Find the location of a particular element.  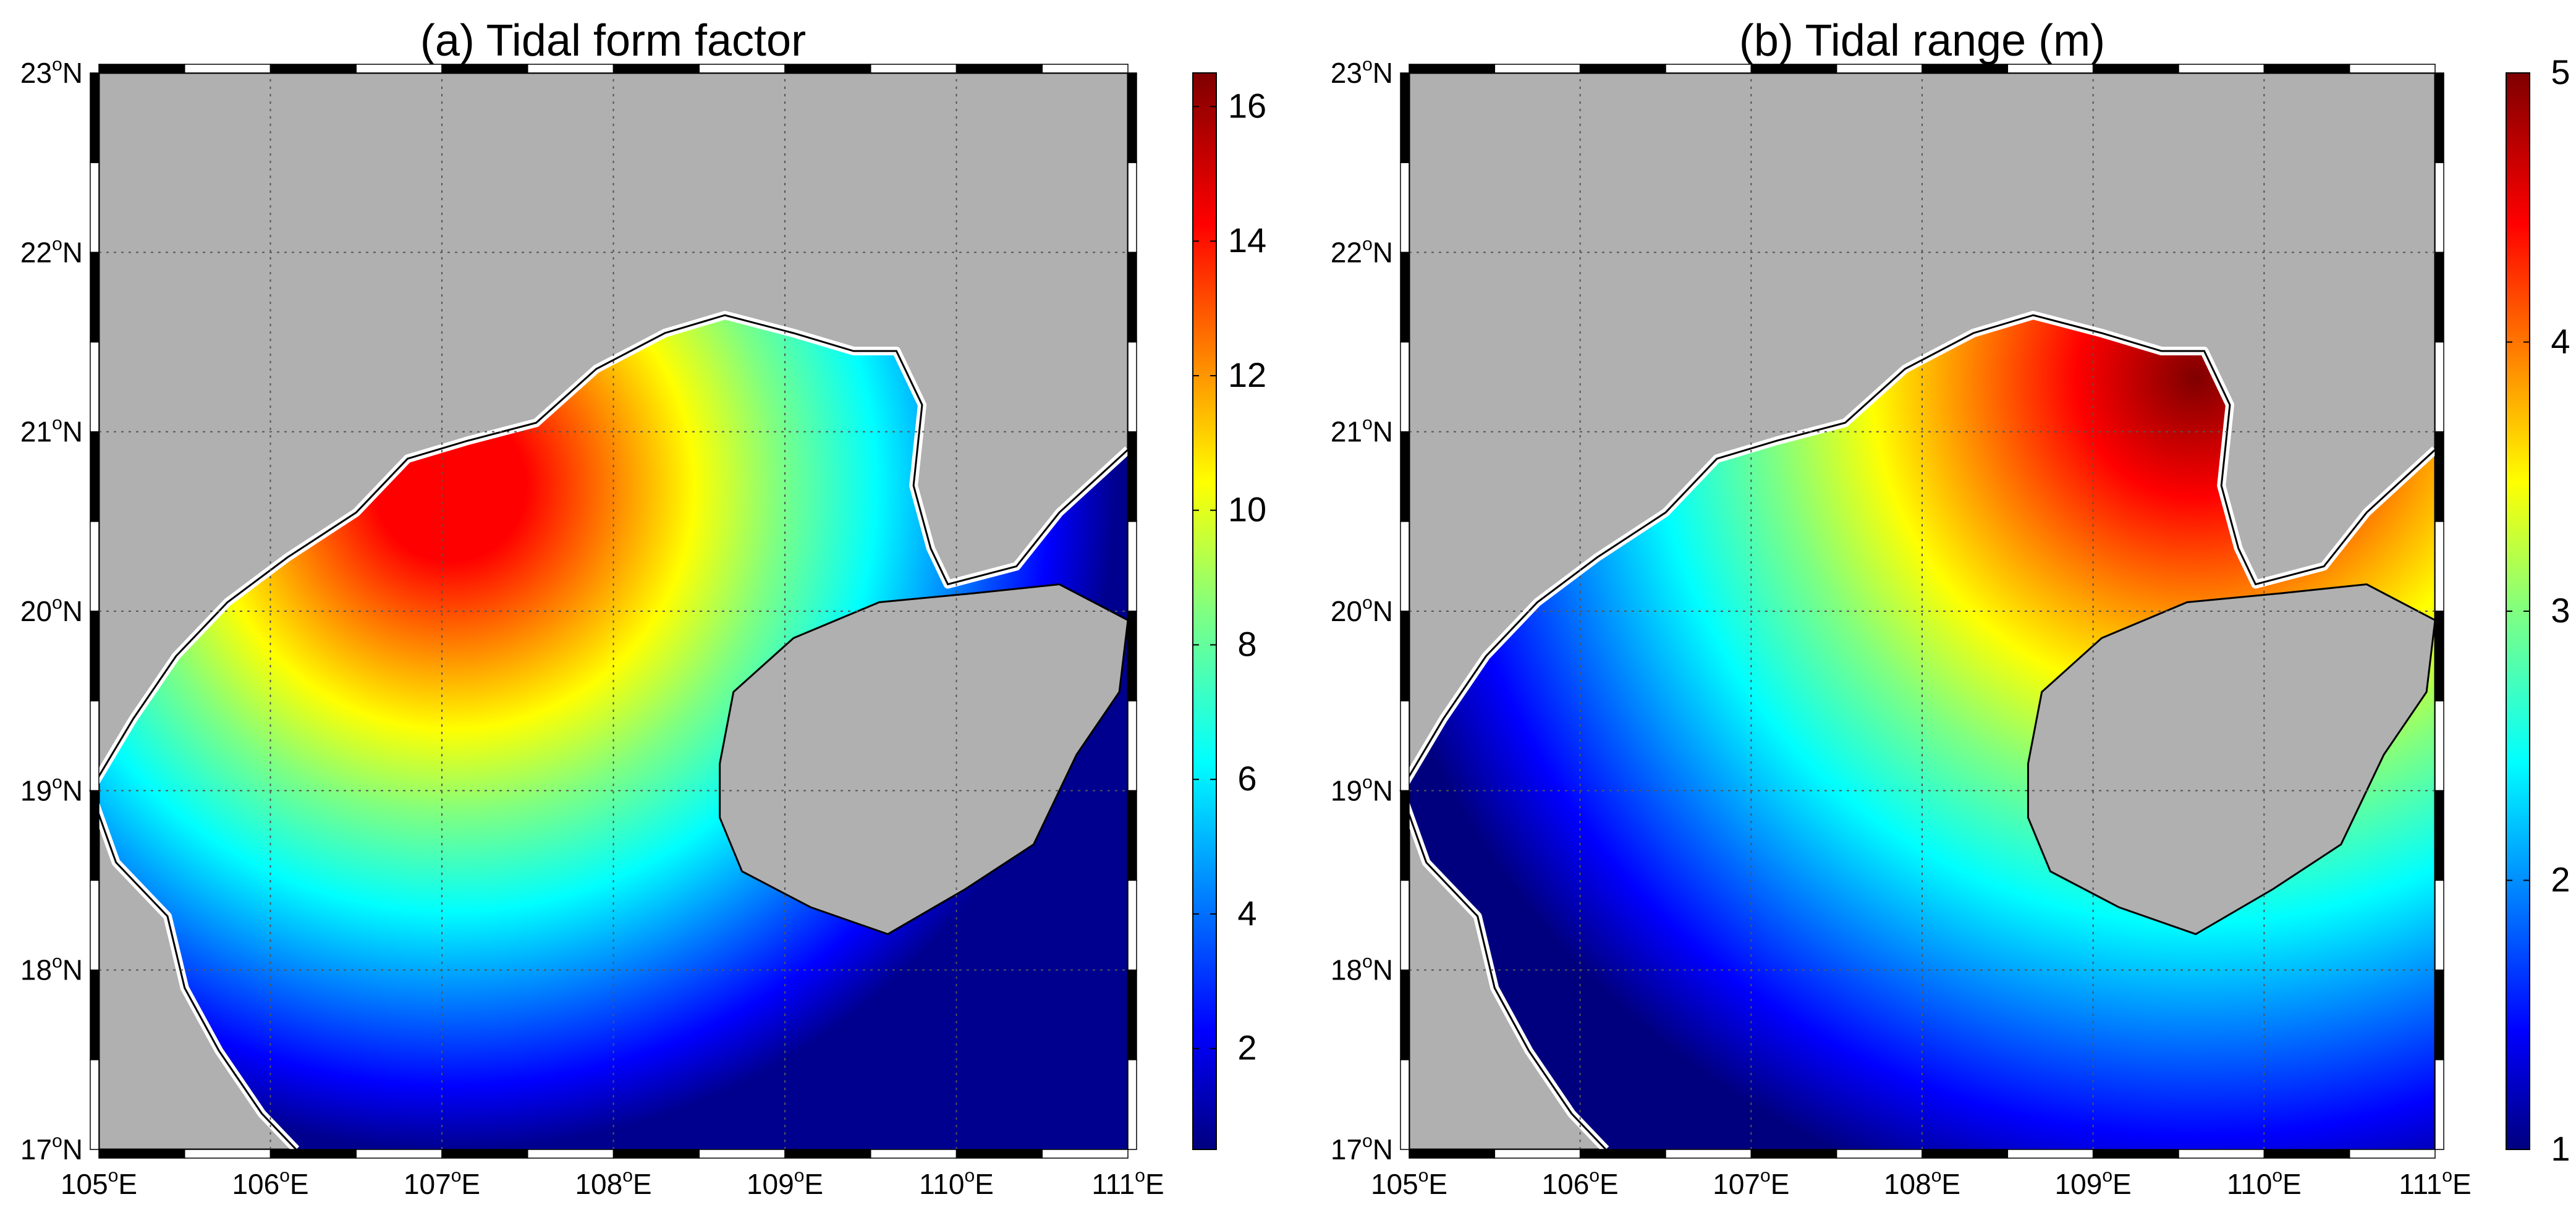

panel-a-colorbar: 2 4 6 8 10 12 14 16 is located at coordinates (1229, 611).